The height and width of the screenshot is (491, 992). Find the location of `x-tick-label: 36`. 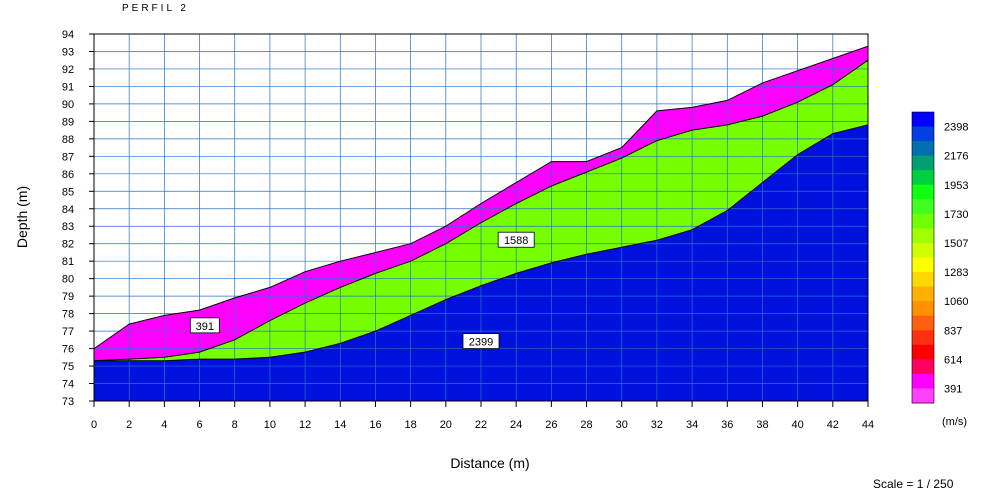

x-tick-label: 36 is located at coordinates (727, 425).